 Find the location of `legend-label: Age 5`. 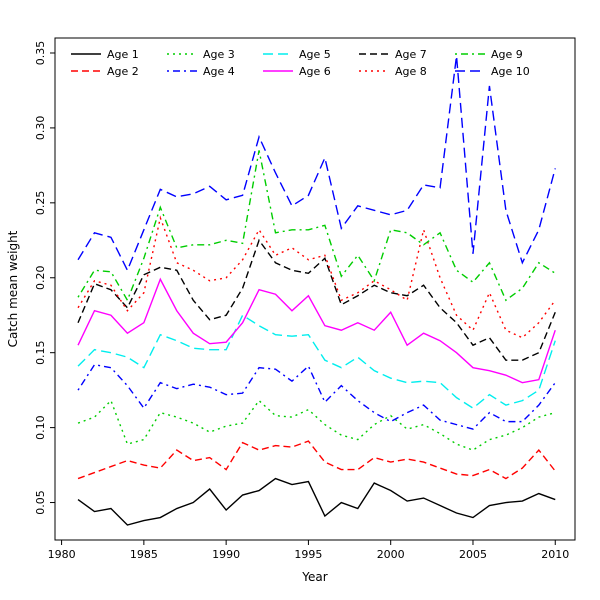

legend-label: Age 5 is located at coordinates (315, 54).